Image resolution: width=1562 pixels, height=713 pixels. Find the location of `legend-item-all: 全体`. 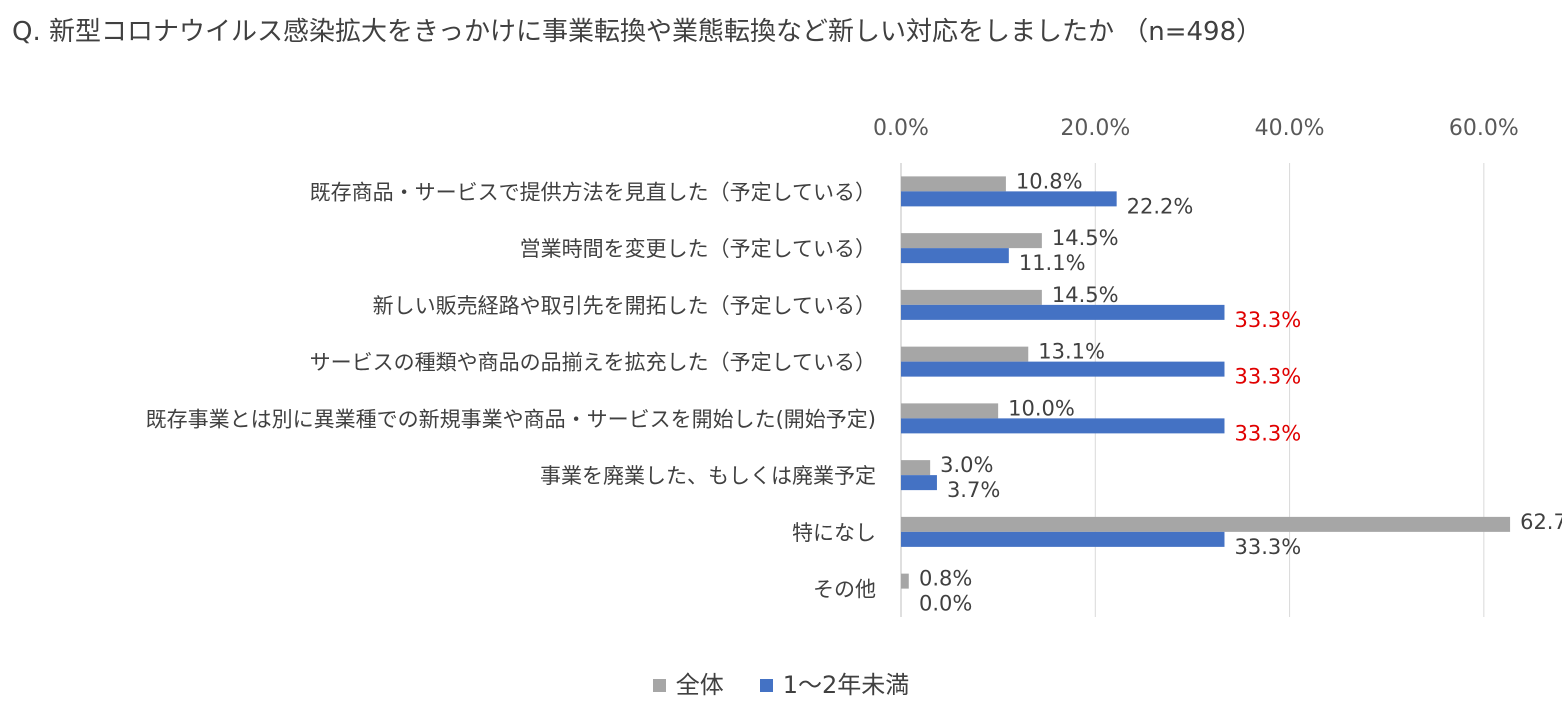

legend-item-all: 全体 is located at coordinates (688, 685).